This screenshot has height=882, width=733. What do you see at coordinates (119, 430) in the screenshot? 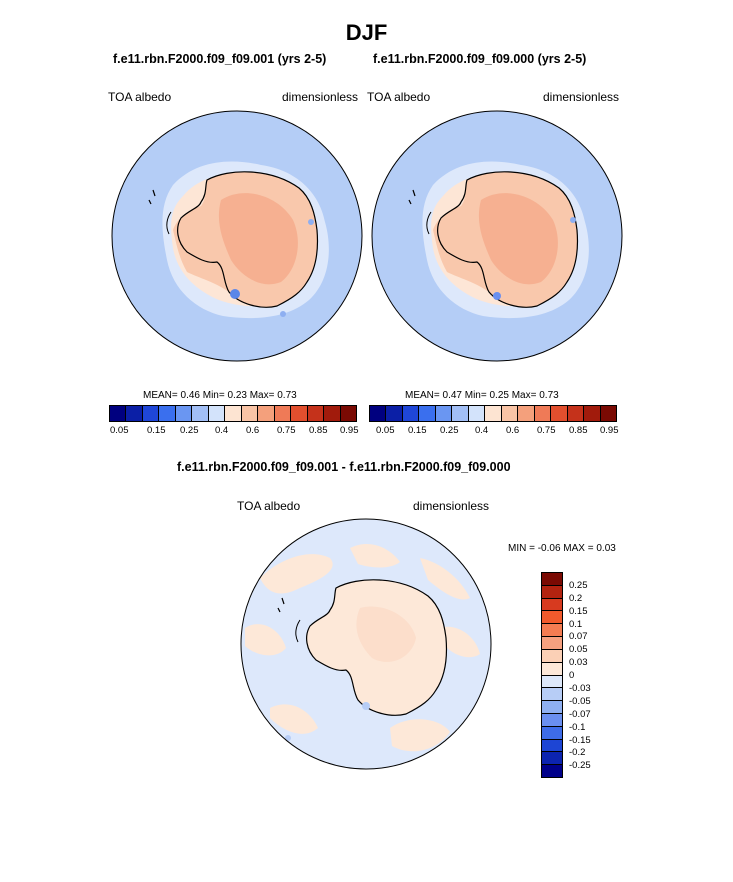
I see `left-cbar-tick: 0.05` at bounding box center [119, 430].